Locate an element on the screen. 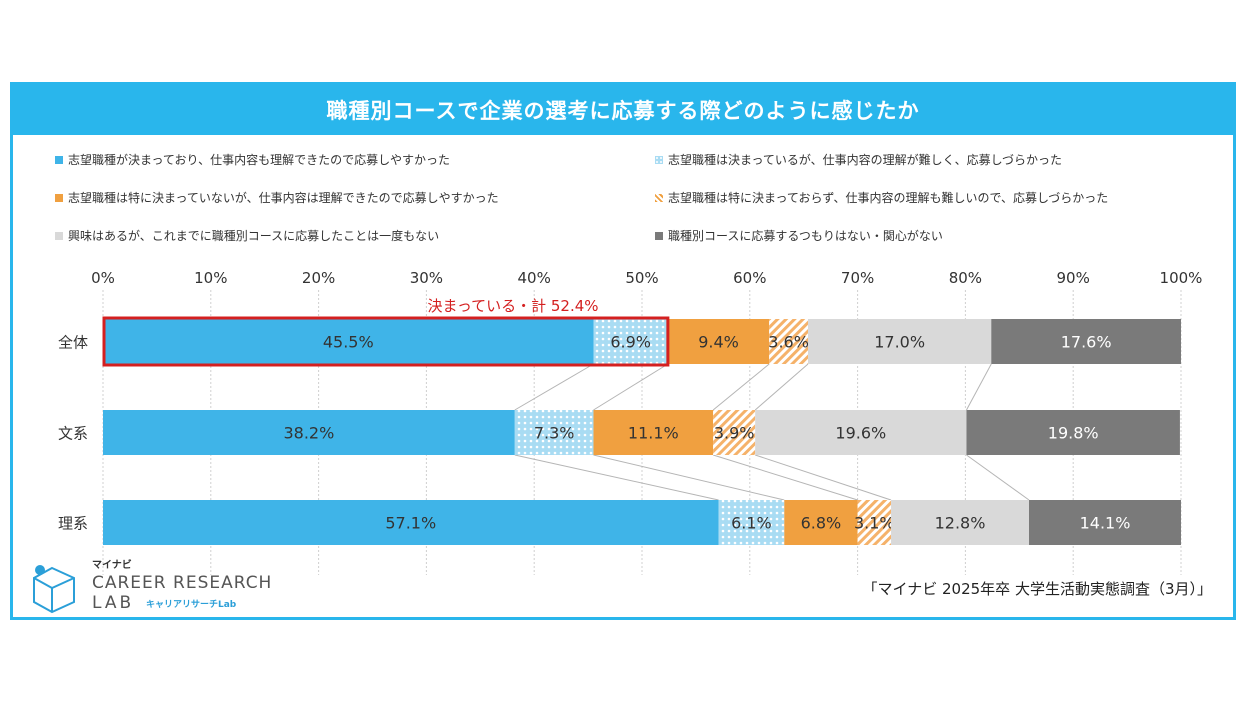  data-label: 45.5% is located at coordinates (348, 342).